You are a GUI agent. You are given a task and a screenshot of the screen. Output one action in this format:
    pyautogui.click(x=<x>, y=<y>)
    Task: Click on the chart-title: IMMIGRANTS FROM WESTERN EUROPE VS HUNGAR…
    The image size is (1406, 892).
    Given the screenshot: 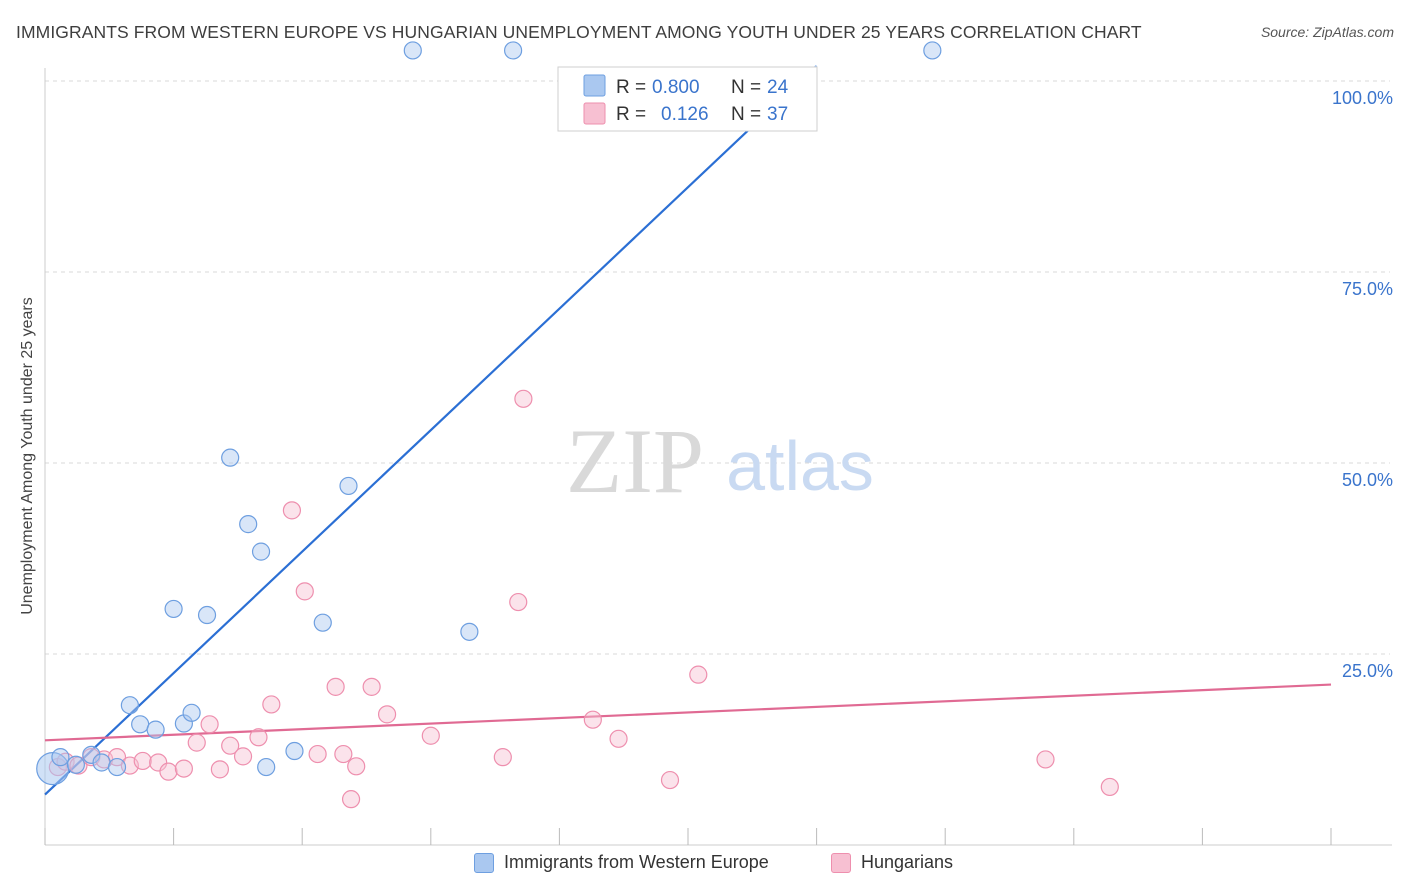 What is the action you would take?
    pyautogui.click(x=579, y=32)
    